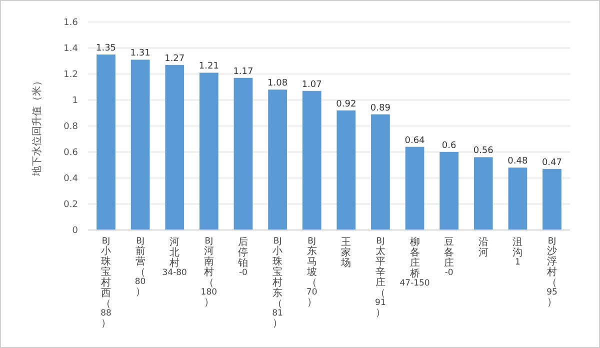 This screenshot has height=348, width=600. I want to click on x-tick-label: BJ前营（80）, so click(140, 267).